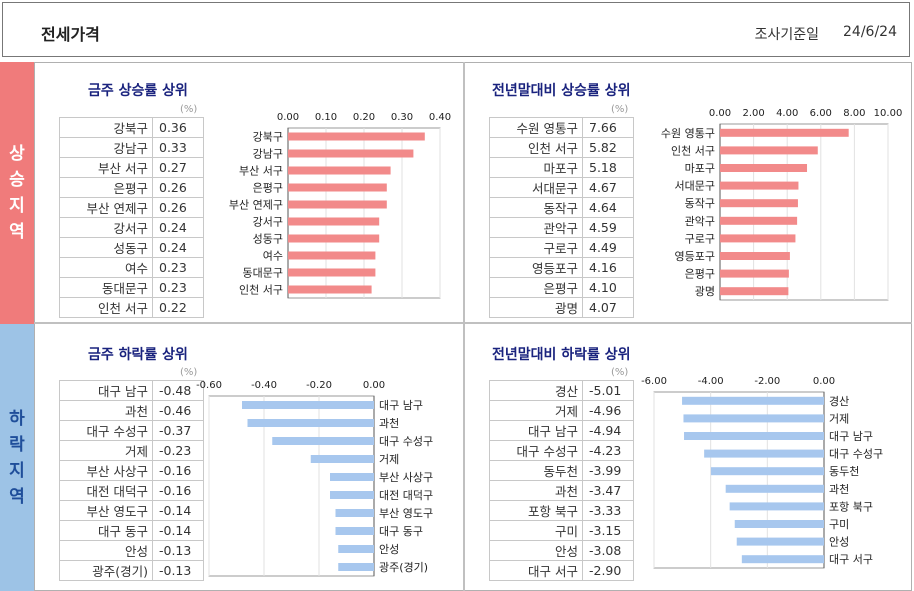 This screenshot has height=591, width=914. What do you see at coordinates (654, 381) in the screenshot?
I see `x-tick-label: -6.00` at bounding box center [654, 381].